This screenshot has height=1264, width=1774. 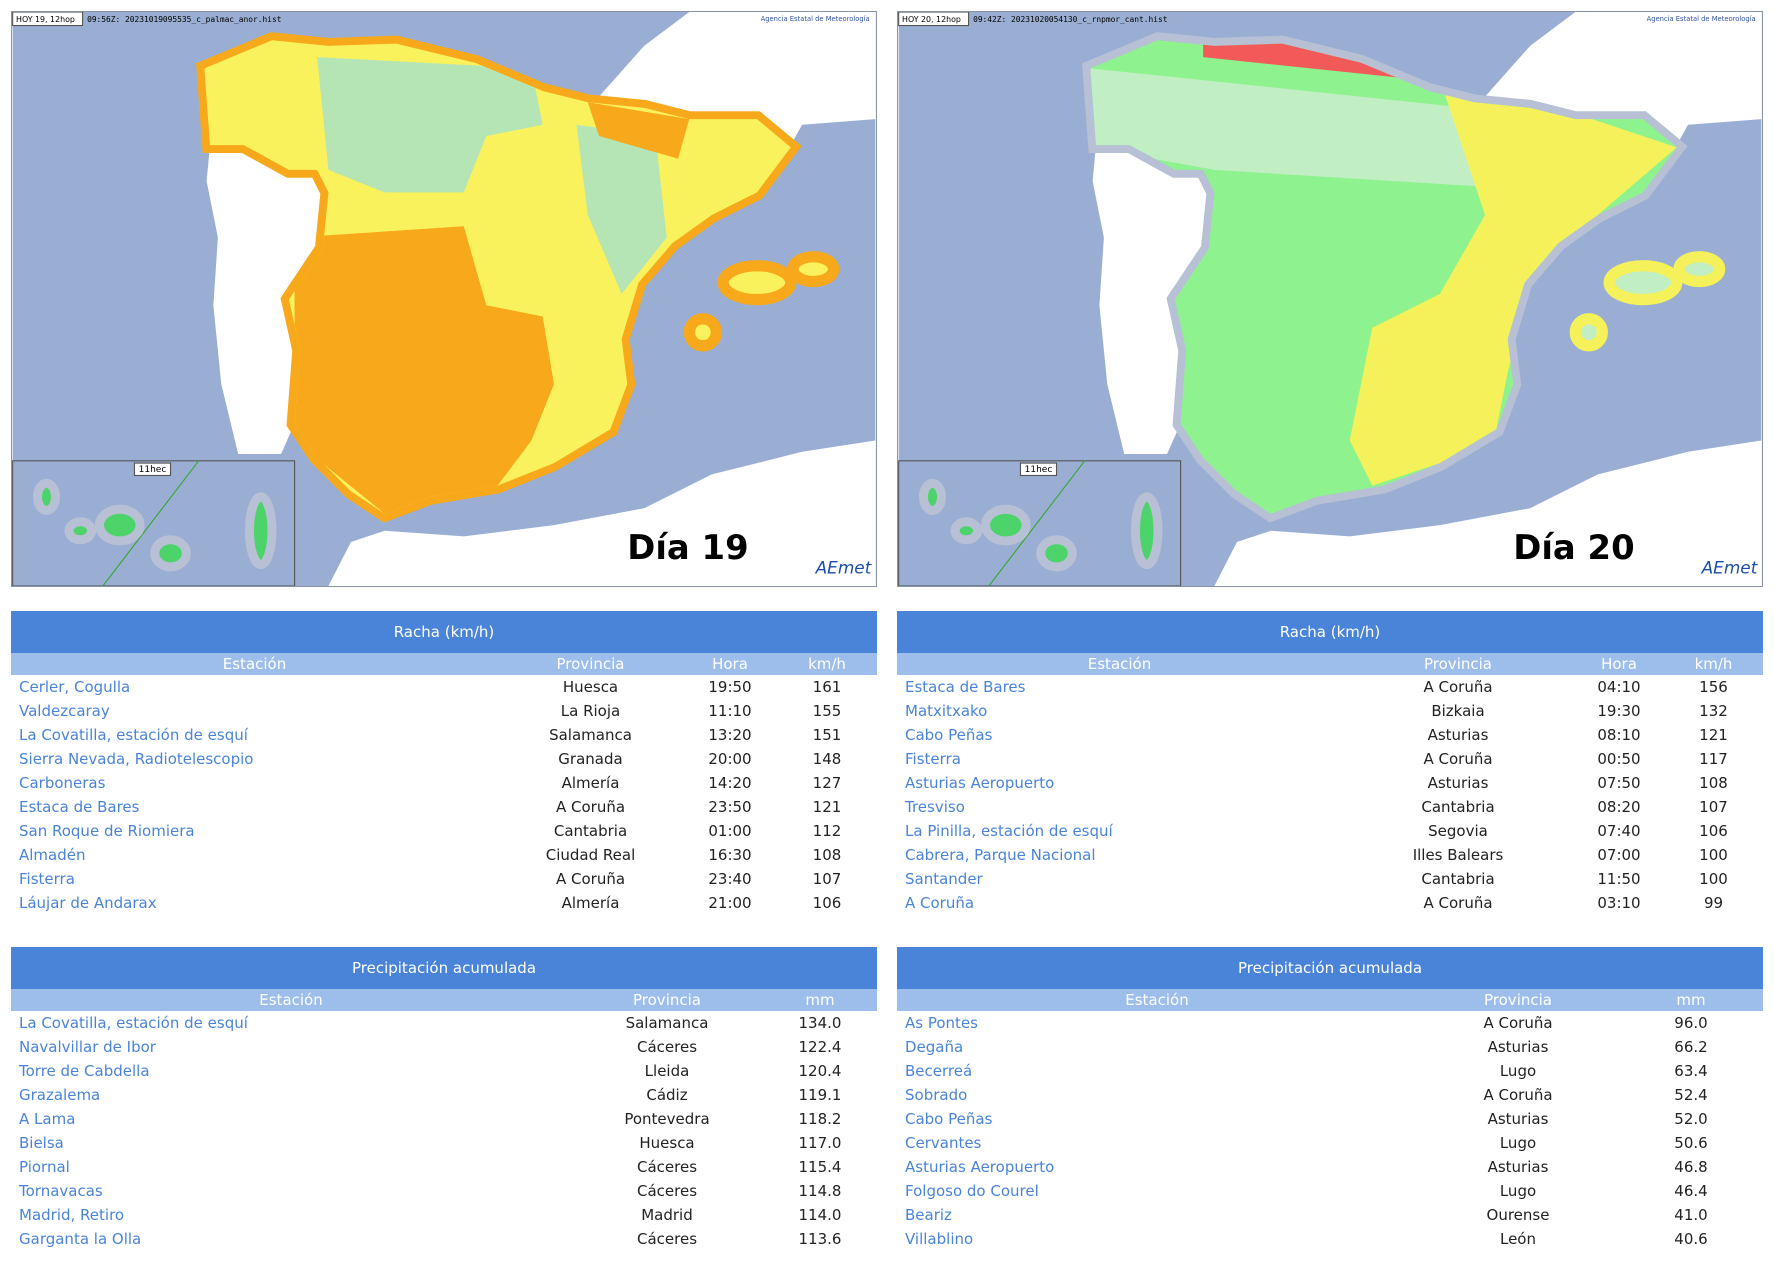 What do you see at coordinates (590, 783) in the screenshot?
I see `cell: Almería` at bounding box center [590, 783].